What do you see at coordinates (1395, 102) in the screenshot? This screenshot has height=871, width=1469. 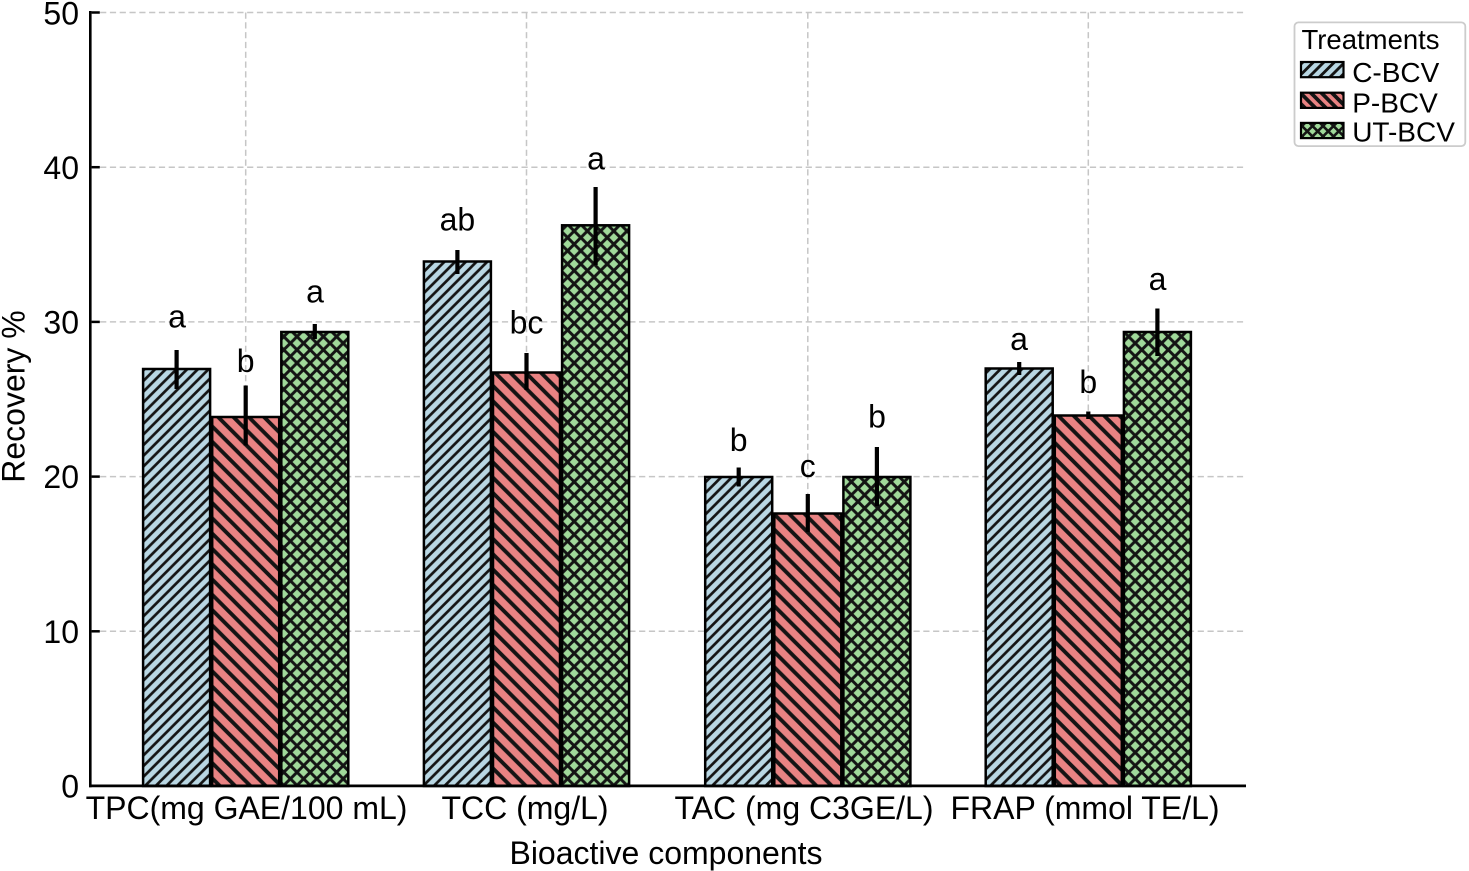 I see `svg-text: P-BCV` at bounding box center [1395, 102].